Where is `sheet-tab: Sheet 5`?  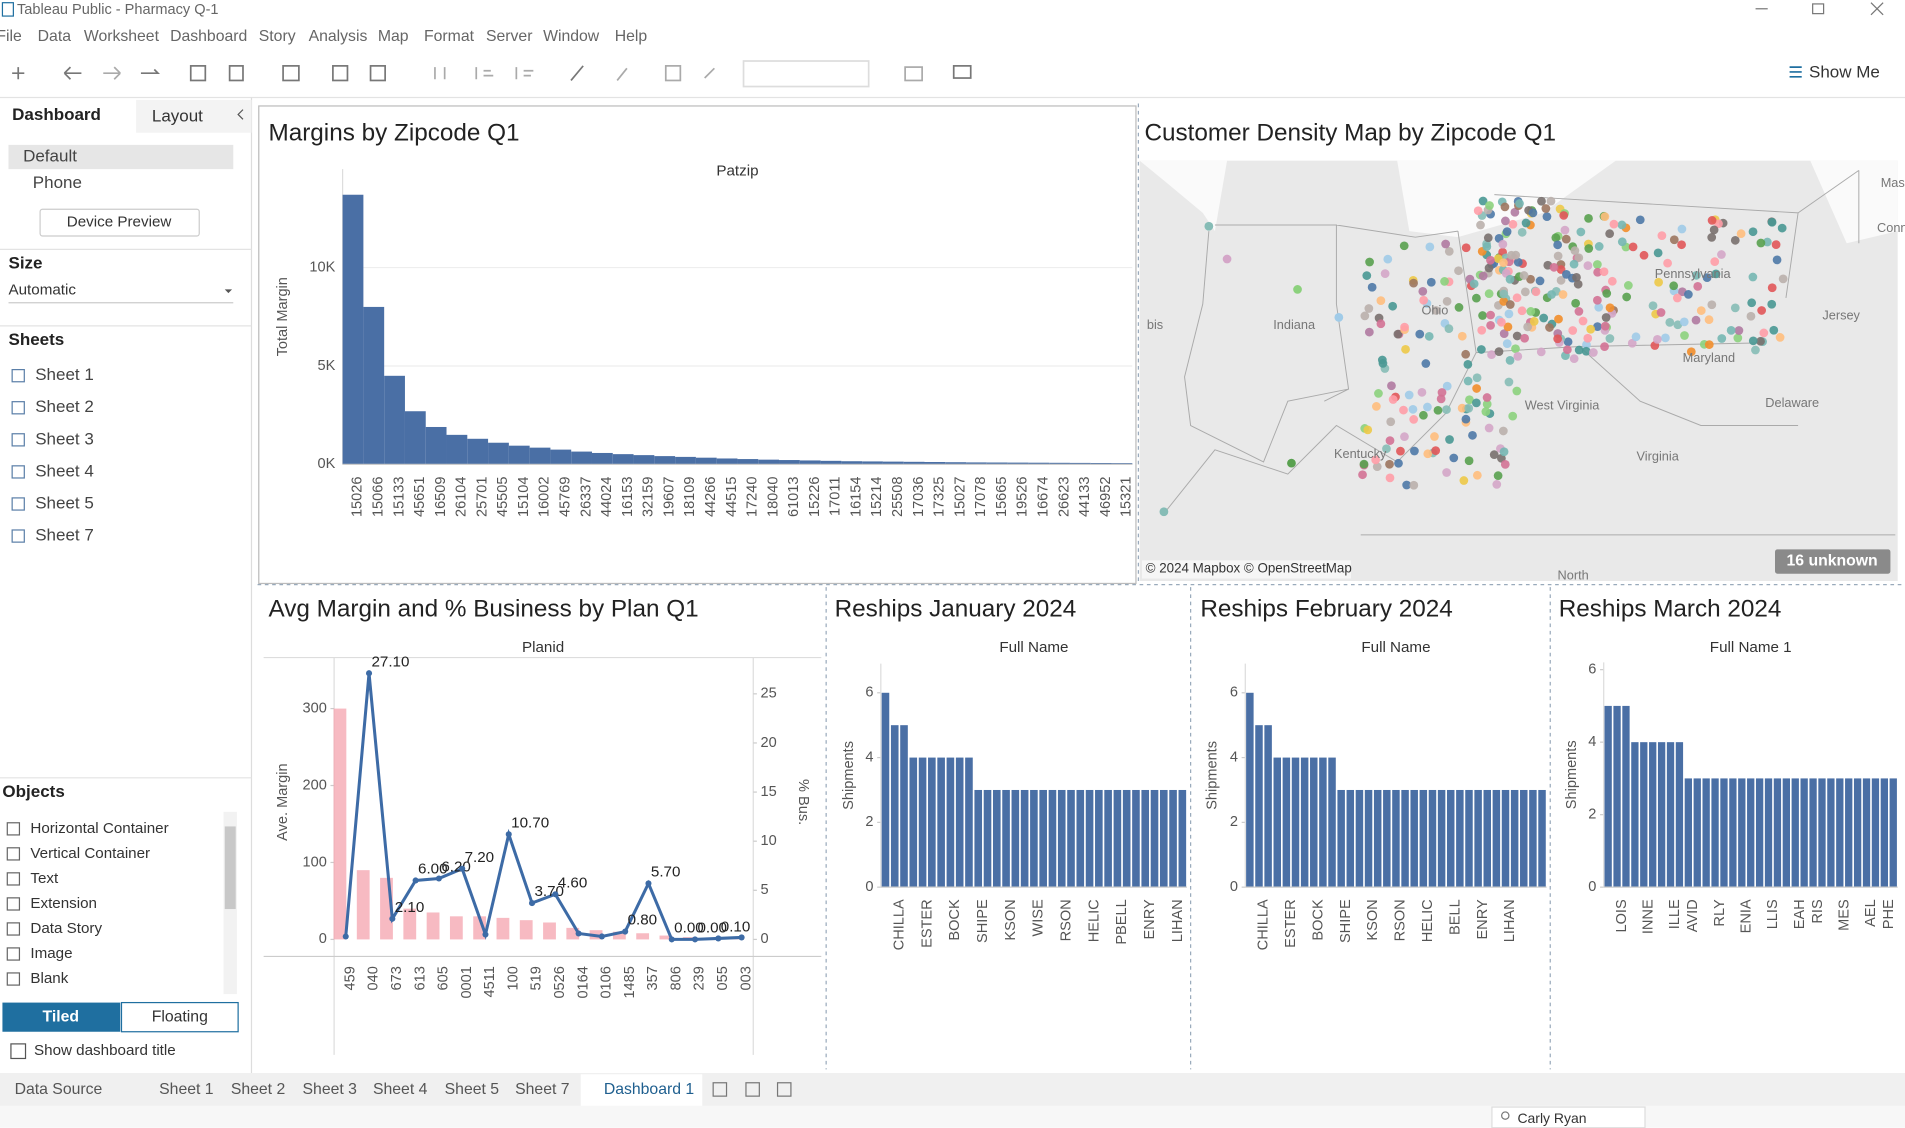
sheet-tab: Sheet 5 is located at coordinates (472, 1089).